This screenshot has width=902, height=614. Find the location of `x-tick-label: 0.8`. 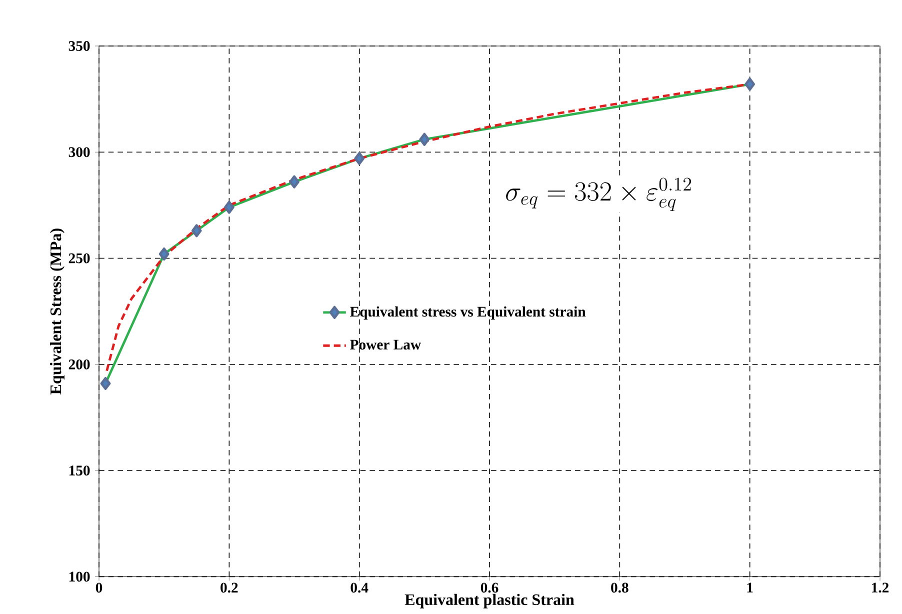

x-tick-label: 0.8 is located at coordinates (619, 587).